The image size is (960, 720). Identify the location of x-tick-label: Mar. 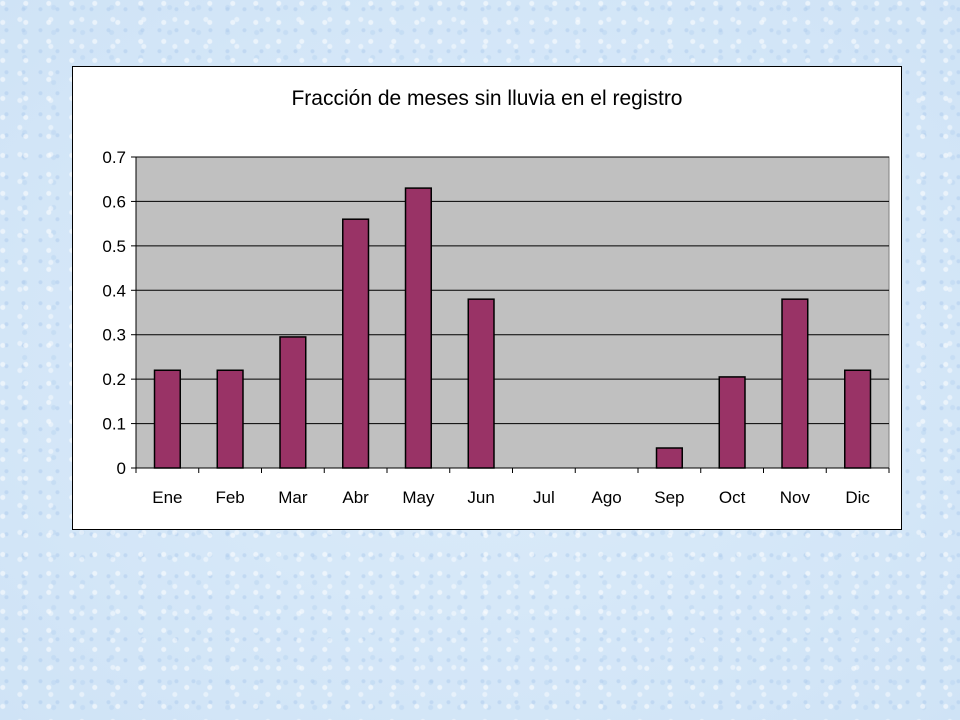
(293, 497).